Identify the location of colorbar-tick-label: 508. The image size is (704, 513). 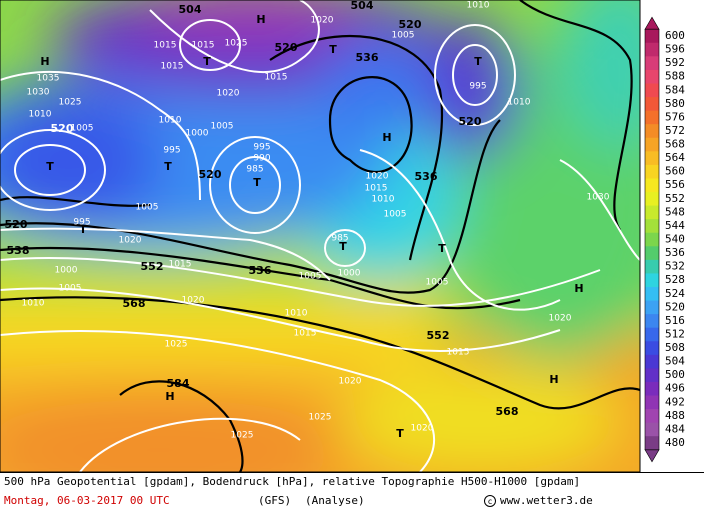
(675, 347).